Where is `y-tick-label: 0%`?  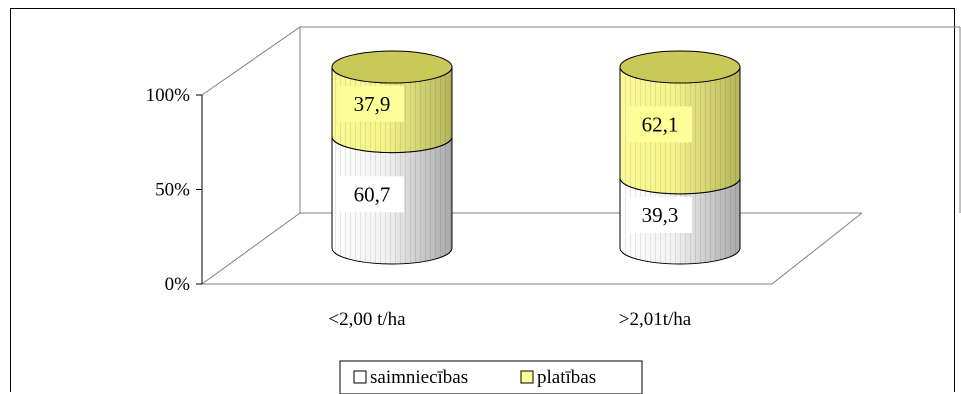
y-tick-label: 0% is located at coordinates (178, 284).